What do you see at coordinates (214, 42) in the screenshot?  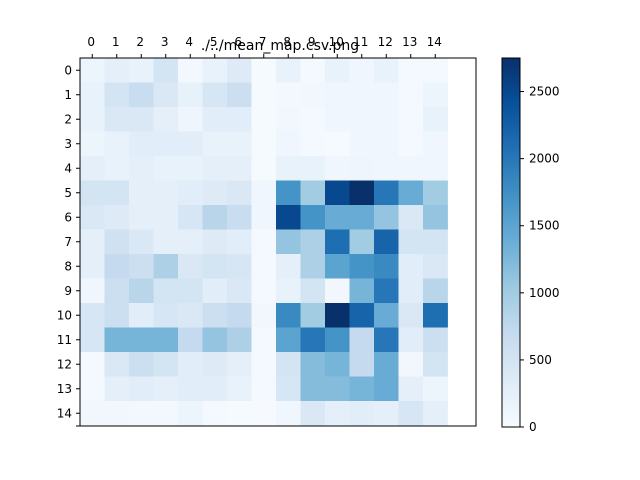 I see `x-tick-label: 5` at bounding box center [214, 42].